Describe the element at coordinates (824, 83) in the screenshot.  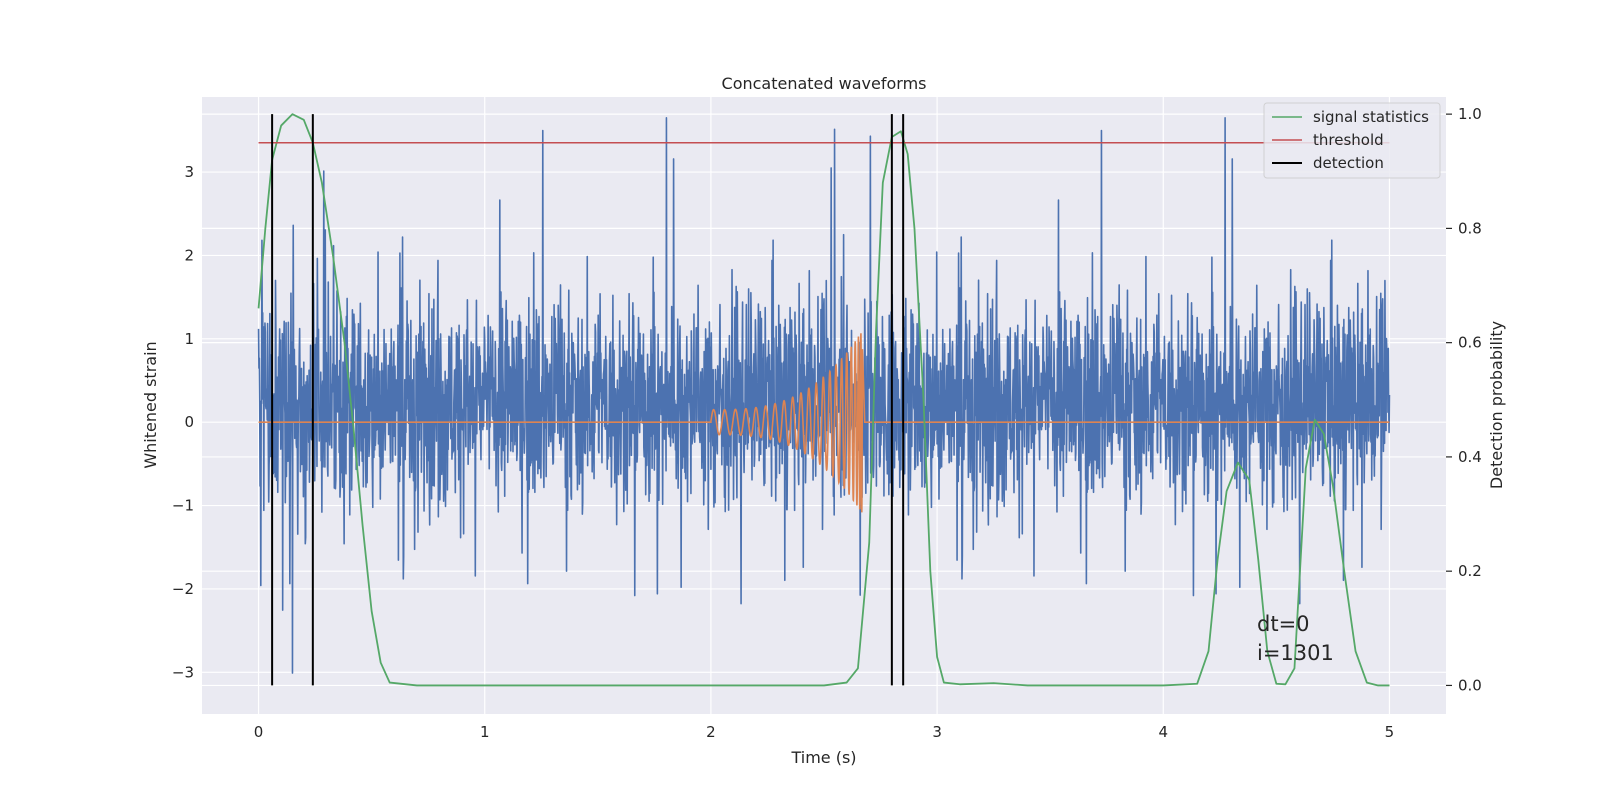
I see `chart-title: Concatenated waveforms` at that location.